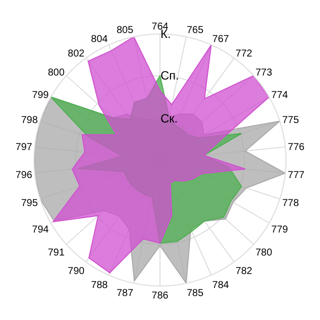  I want to click on spoke-label: 794, so click(41, 230).